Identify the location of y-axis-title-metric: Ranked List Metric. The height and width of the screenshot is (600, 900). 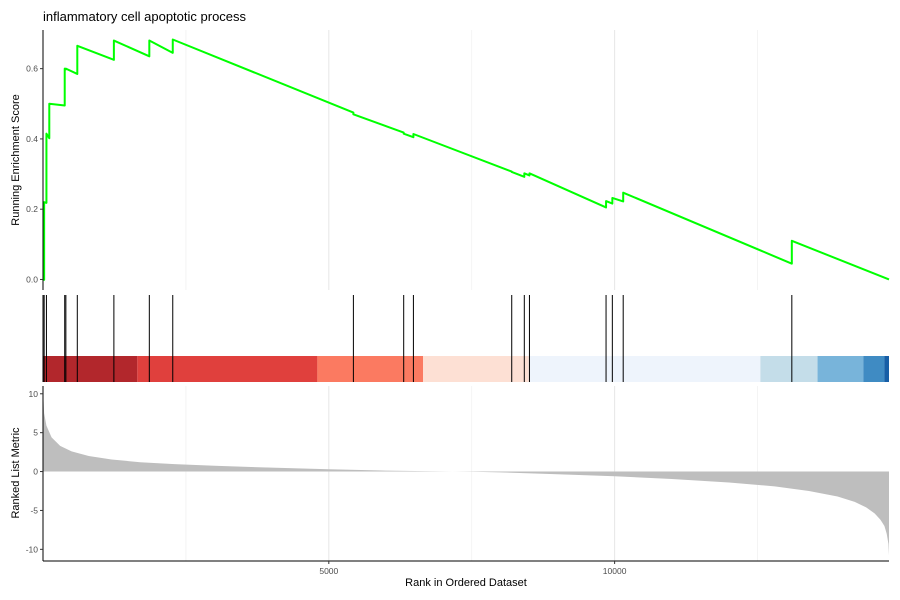
(16, 473).